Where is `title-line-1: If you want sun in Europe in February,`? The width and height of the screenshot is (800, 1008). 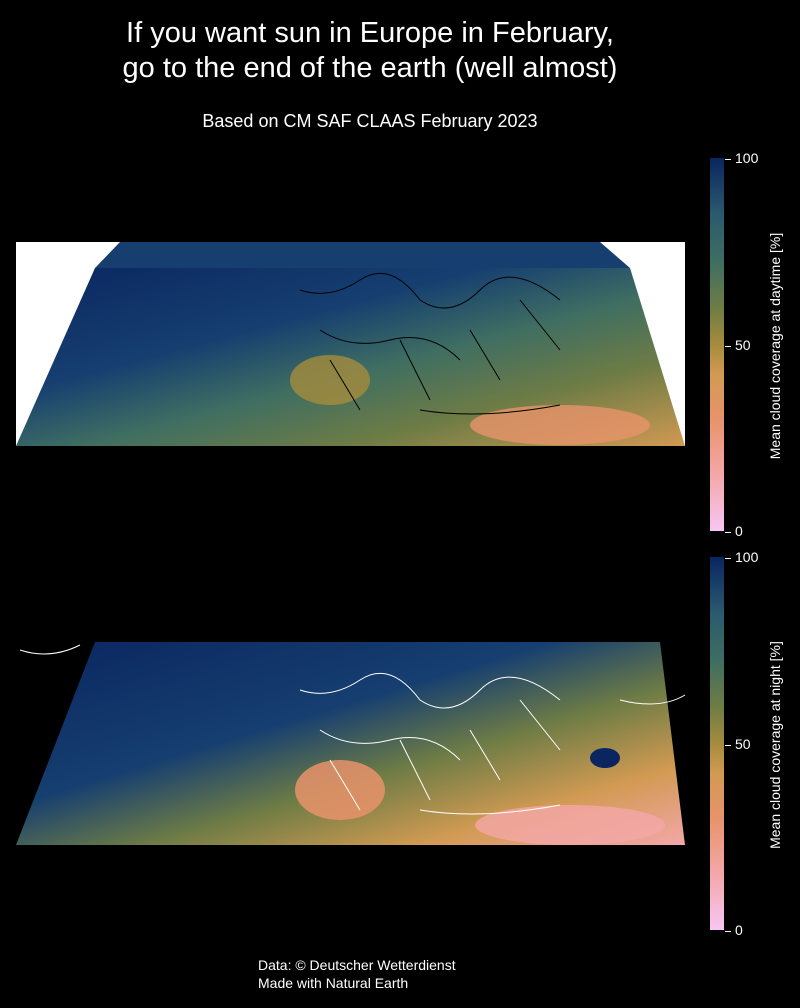
title-line-1: If you want sun in Europe in February, is located at coordinates (370, 33).